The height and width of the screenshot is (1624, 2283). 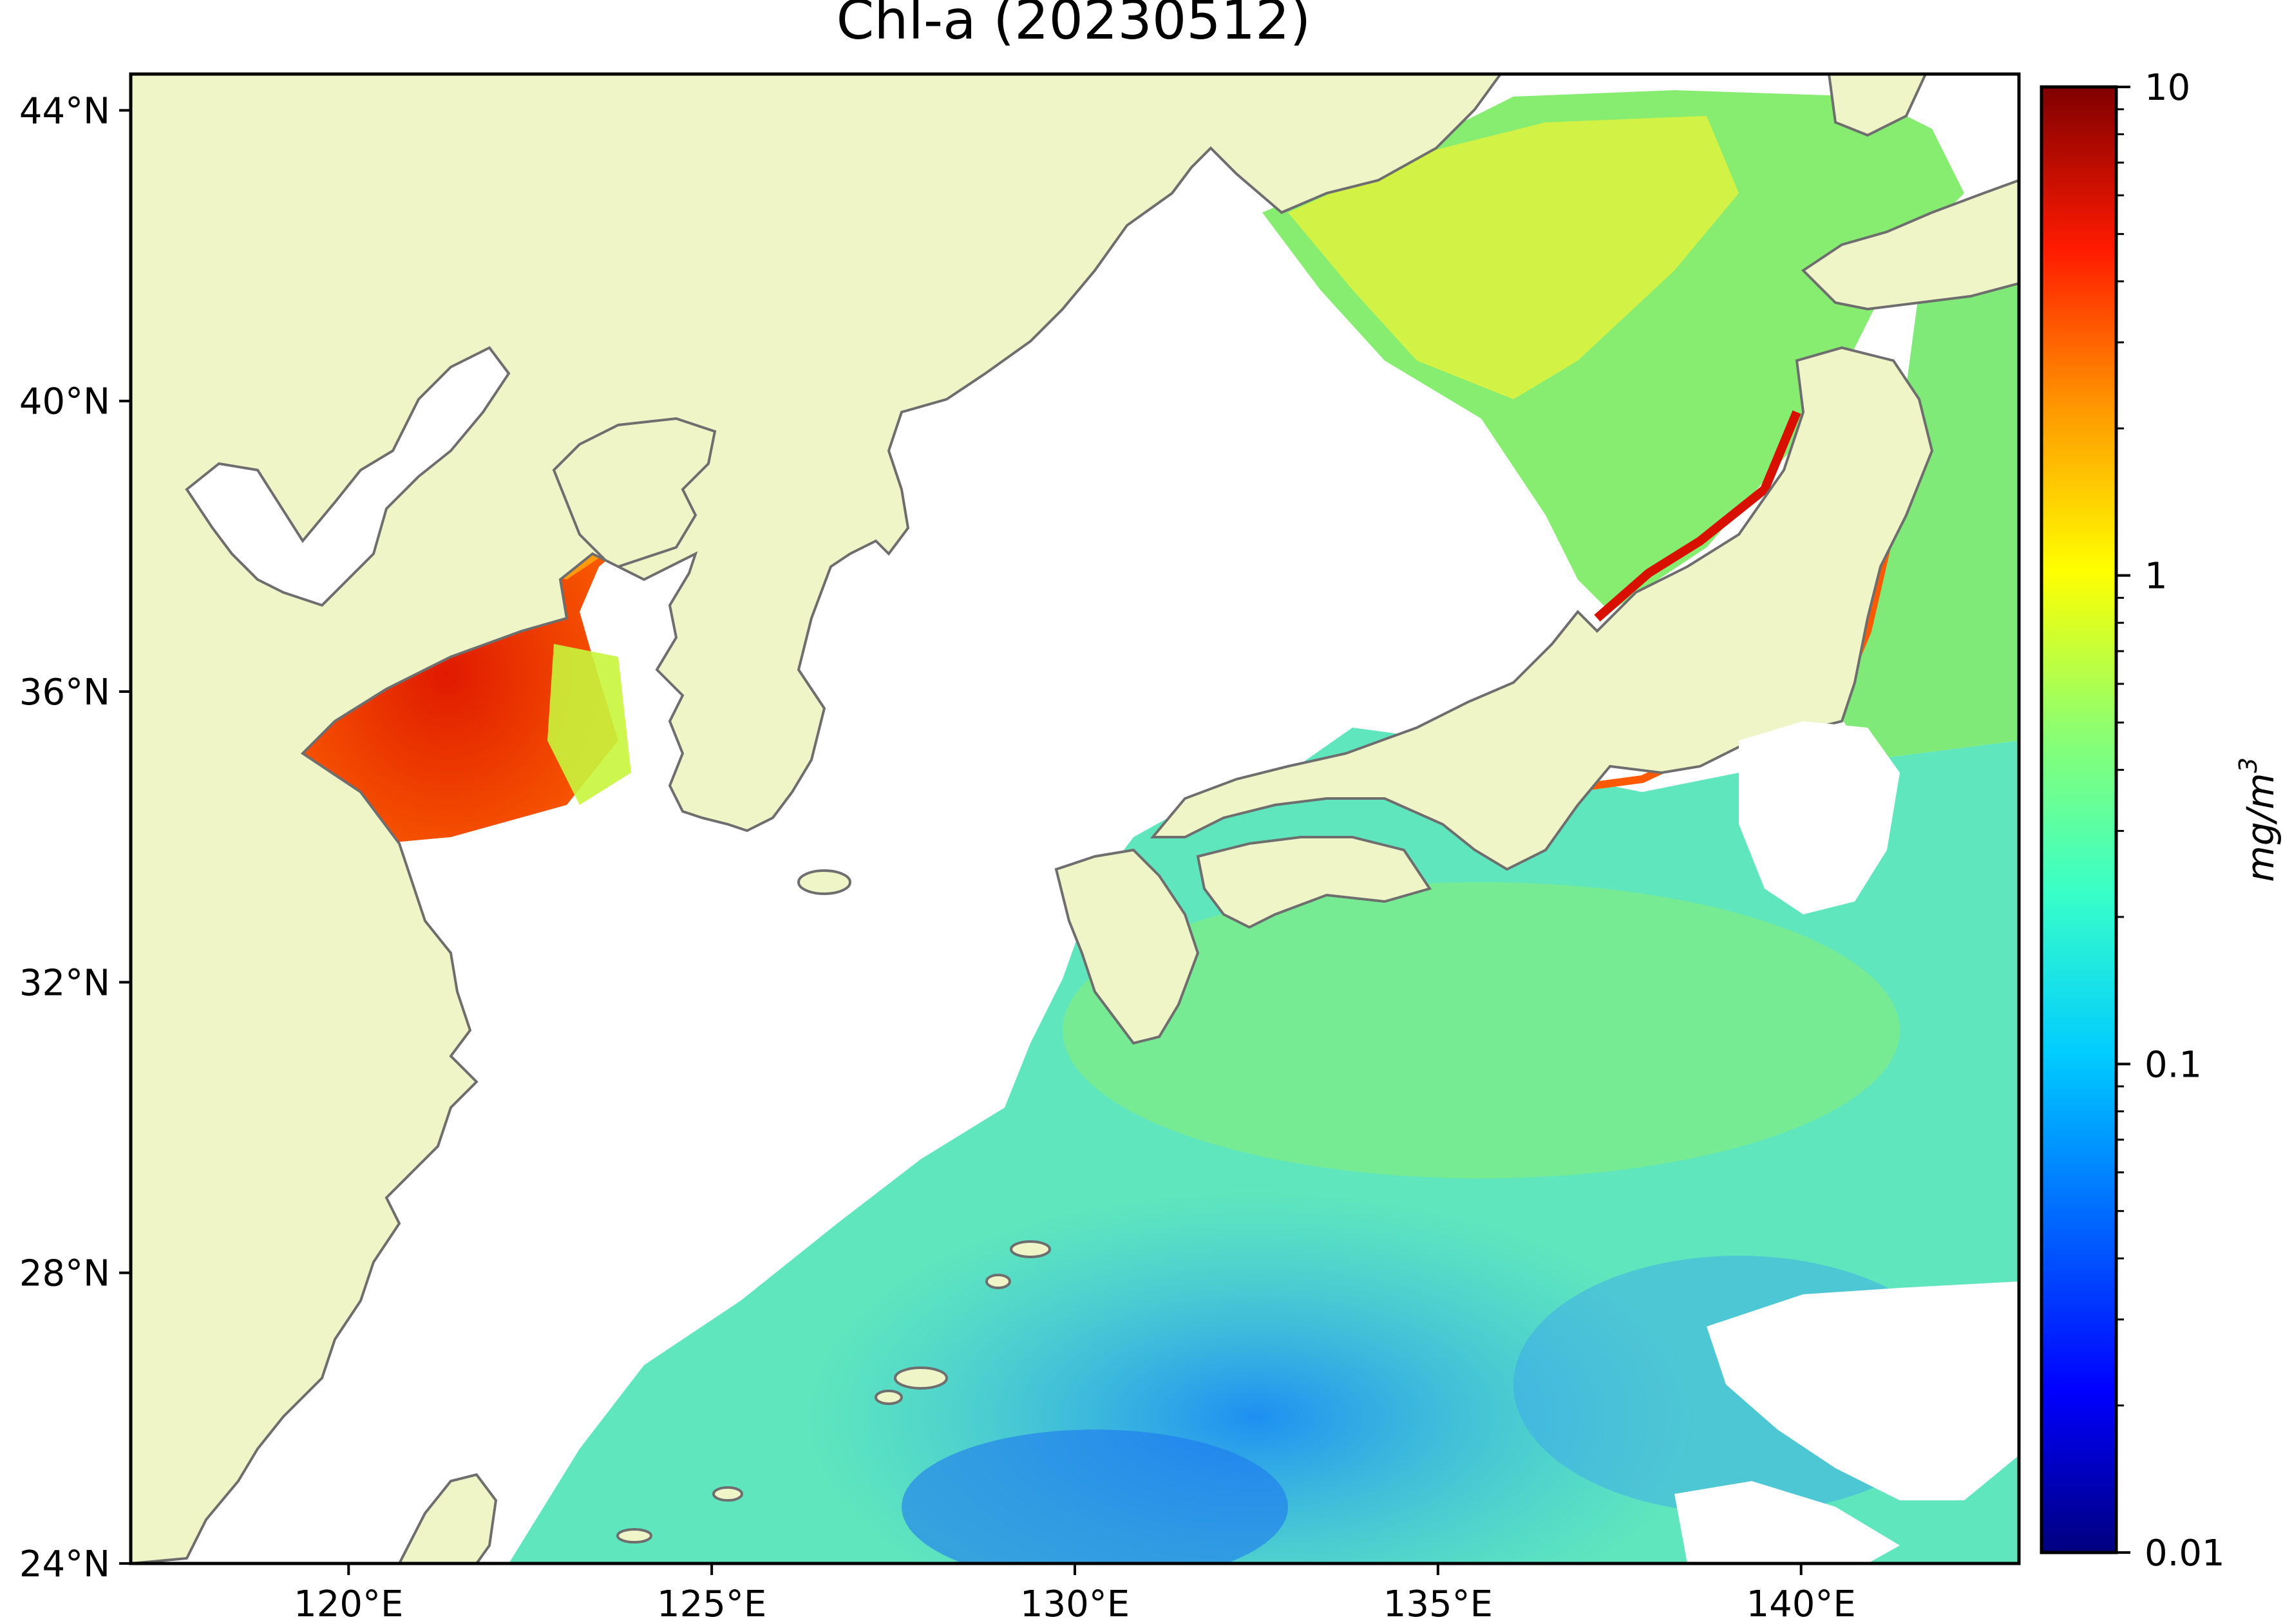 What do you see at coordinates (833, 1392) in the screenshot?
I see `ryukyu-islands` at bounding box center [833, 1392].